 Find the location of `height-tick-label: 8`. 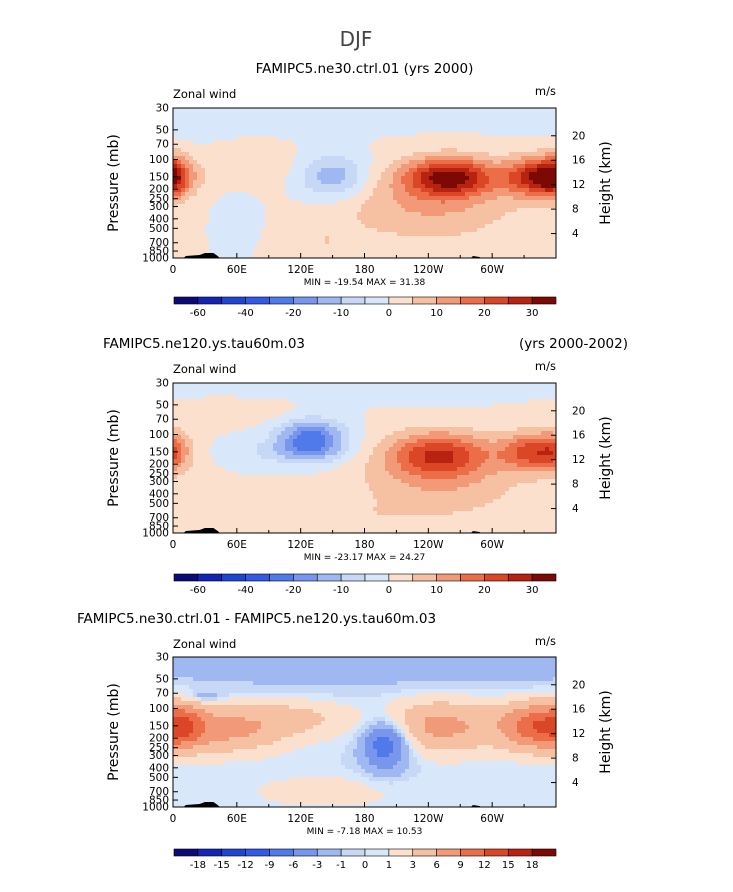

height-tick-label: 8 is located at coordinates (575, 210).